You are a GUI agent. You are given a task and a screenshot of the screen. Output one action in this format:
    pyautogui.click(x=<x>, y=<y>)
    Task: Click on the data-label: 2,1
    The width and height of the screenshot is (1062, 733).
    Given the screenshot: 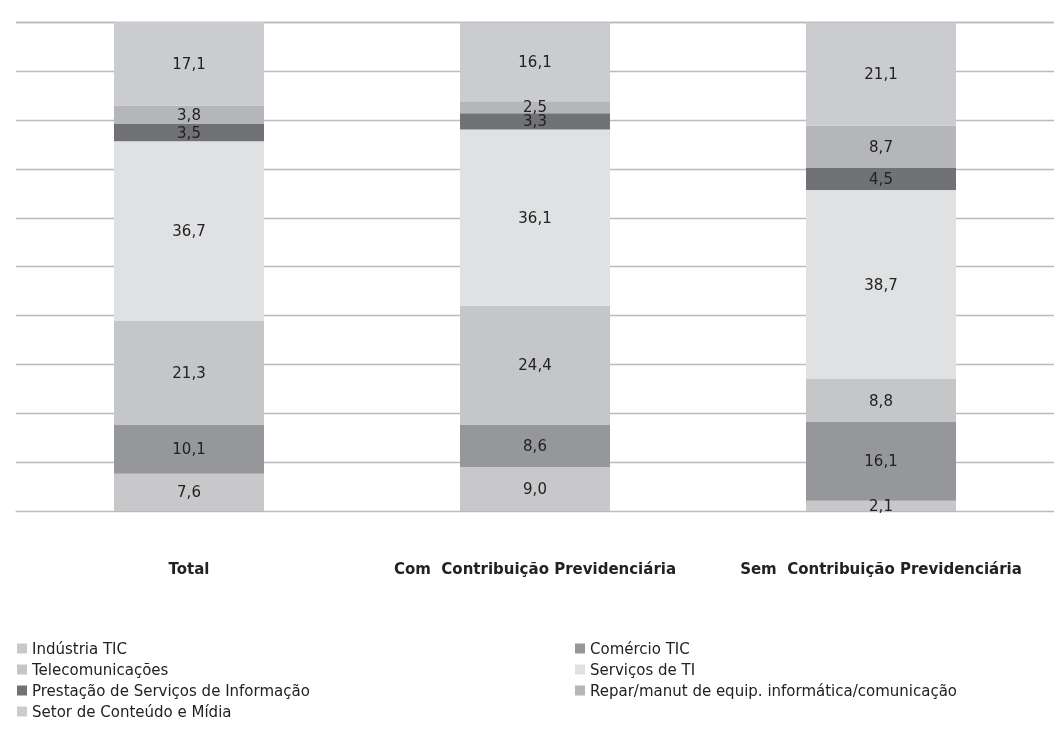 What is the action you would take?
    pyautogui.click(x=881, y=505)
    